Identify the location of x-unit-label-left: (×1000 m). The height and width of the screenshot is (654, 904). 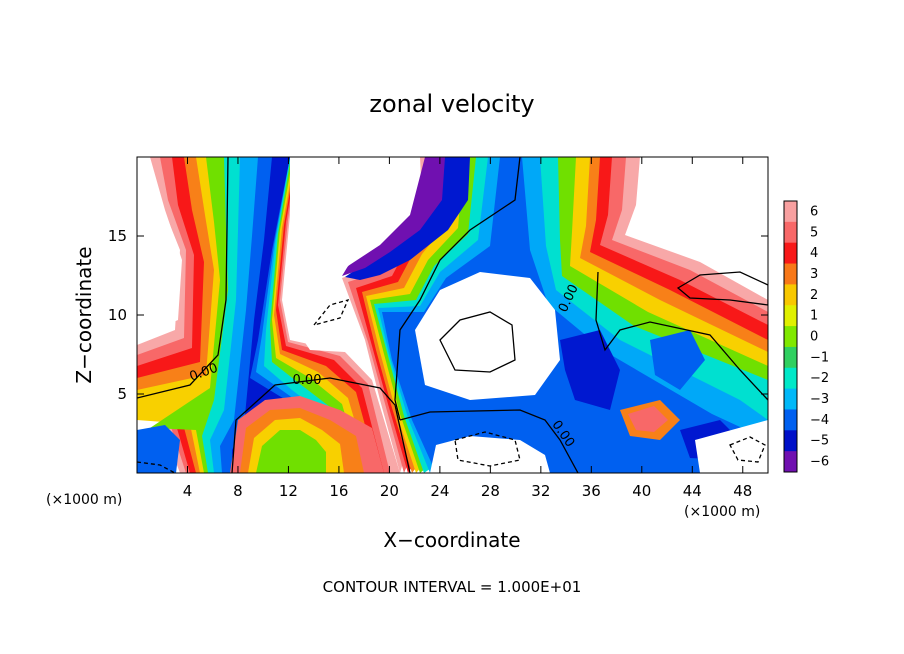
(84, 500).